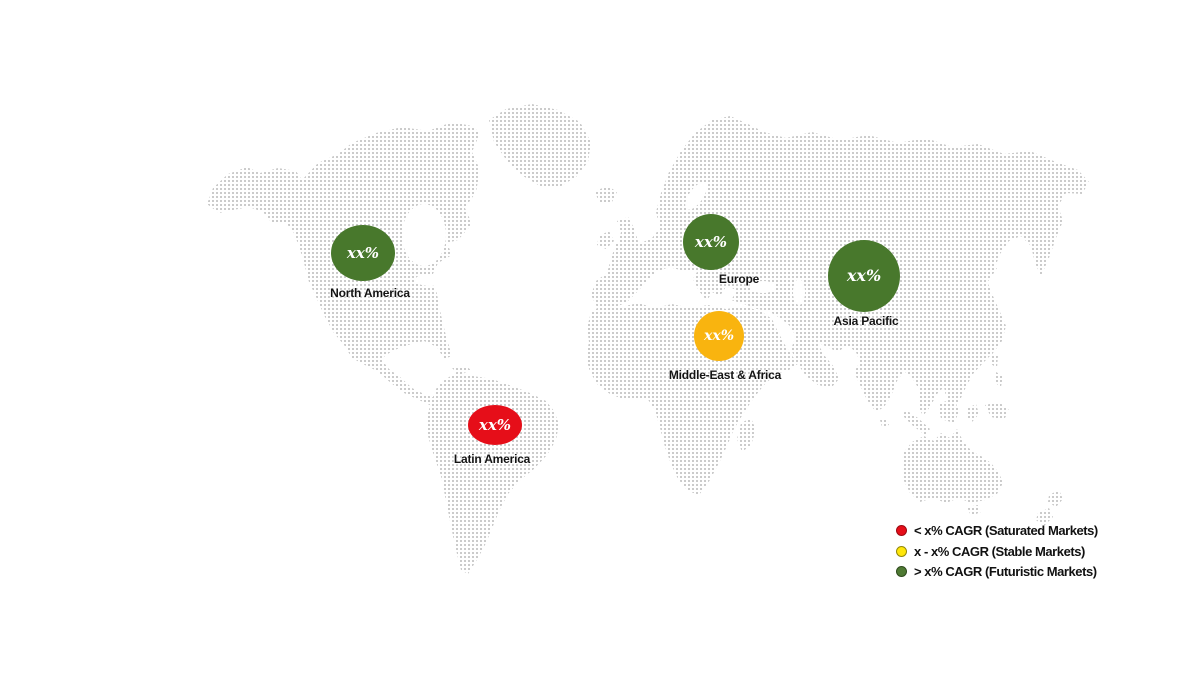 This screenshot has width=1200, height=675. I want to click on bubble-value-latin-america: xx%, so click(495, 424).